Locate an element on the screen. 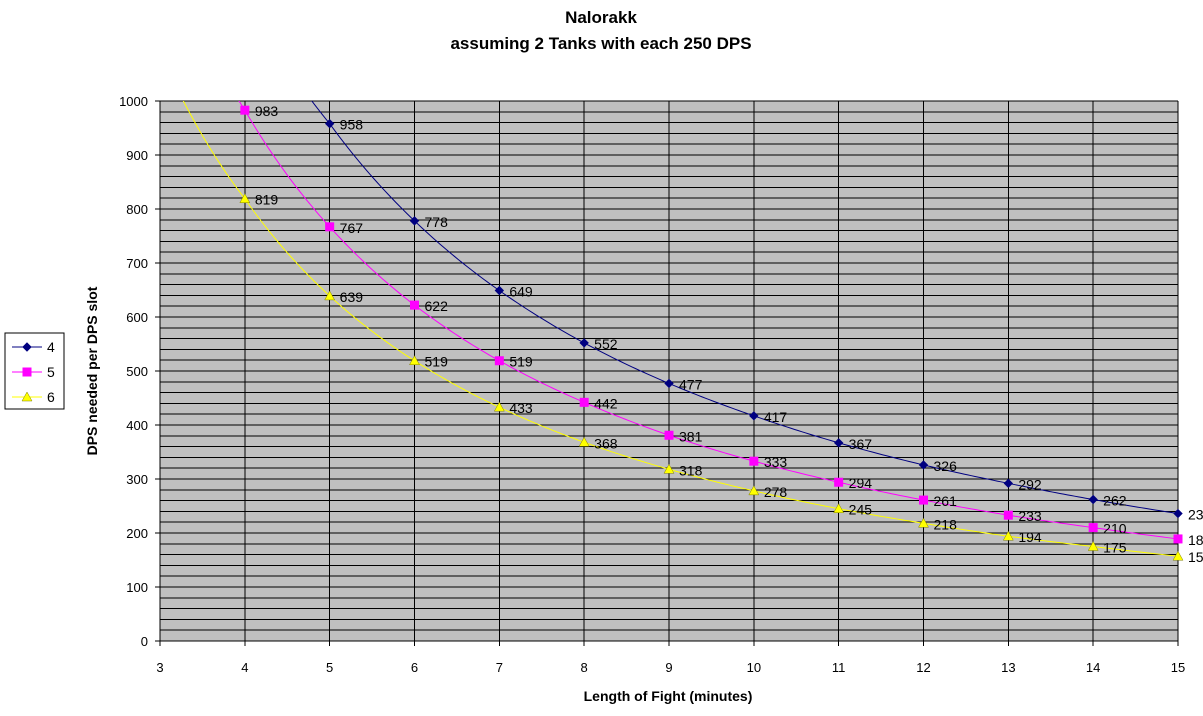 Image resolution: width=1203 pixels, height=716 pixels. data-label: 477 is located at coordinates (691, 384).